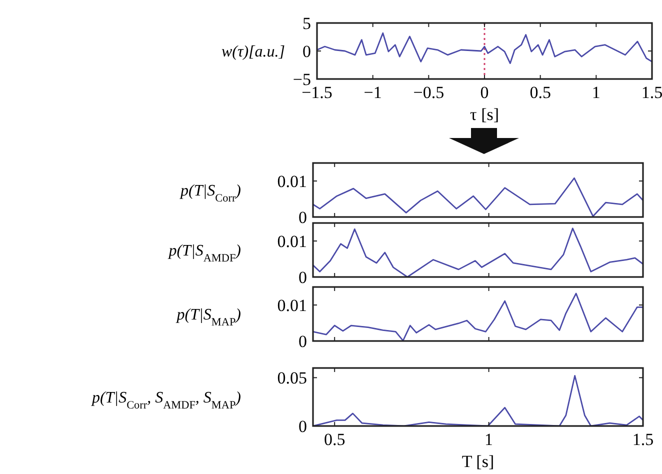  What do you see at coordinates (373, 92) in the screenshot?
I see `x-tick-label: −1` at bounding box center [373, 92].